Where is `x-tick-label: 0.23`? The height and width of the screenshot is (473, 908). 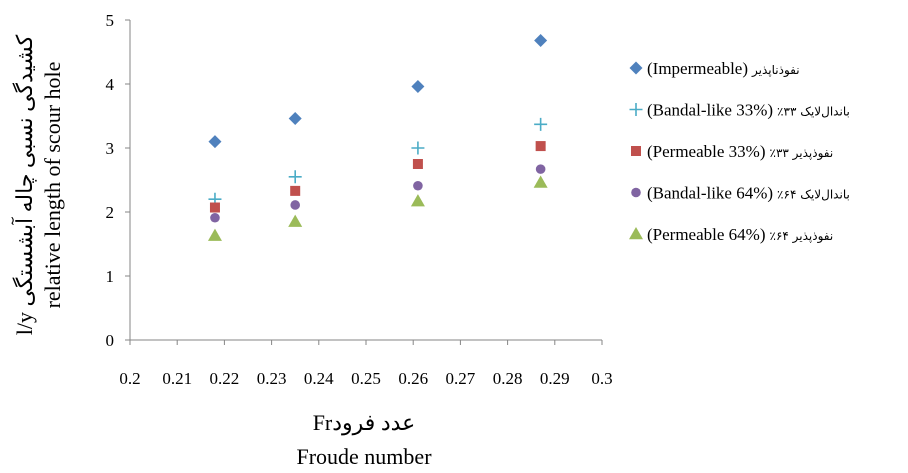 x-tick-label: 0.23 is located at coordinates (272, 378).